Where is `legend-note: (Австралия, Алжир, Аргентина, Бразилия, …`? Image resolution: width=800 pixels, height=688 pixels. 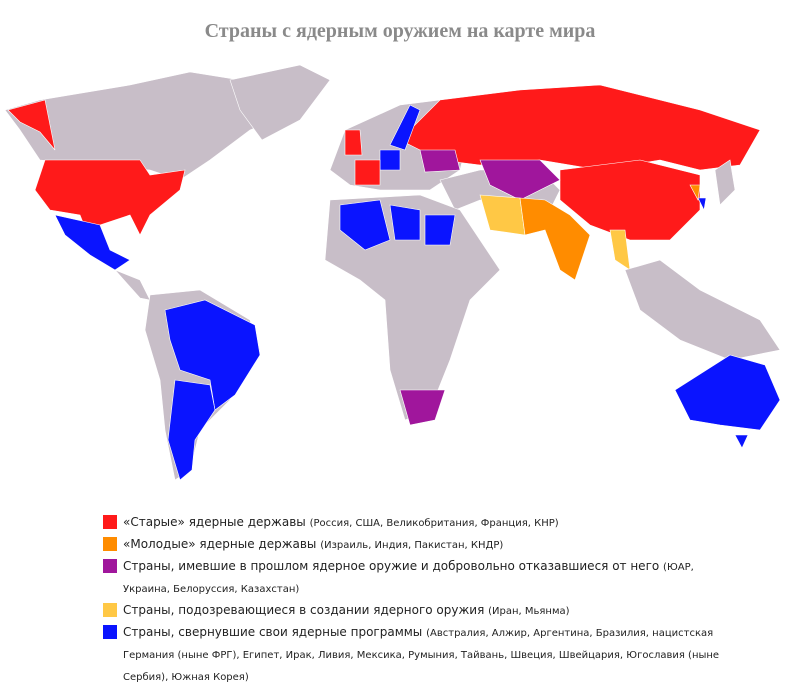
legend-note: (Австралия, Алжир, Аргентина, Бразилия, … is located at coordinates (421, 655).